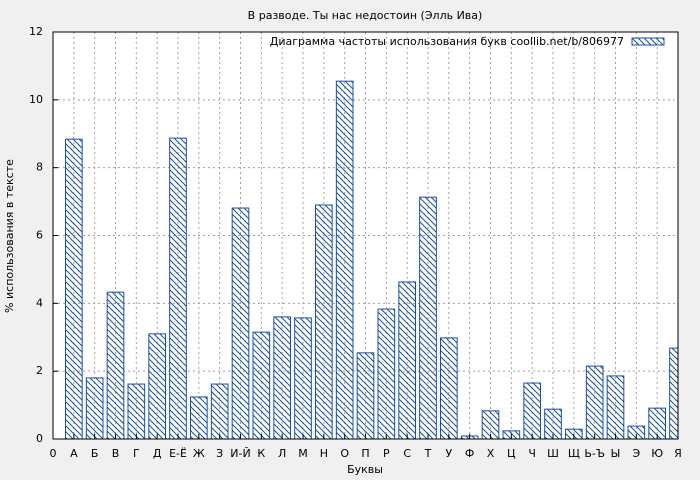 The width and height of the screenshot is (700, 480). Describe the element at coordinates (39, 235) in the screenshot. I see `y-tick-label: 6` at that location.